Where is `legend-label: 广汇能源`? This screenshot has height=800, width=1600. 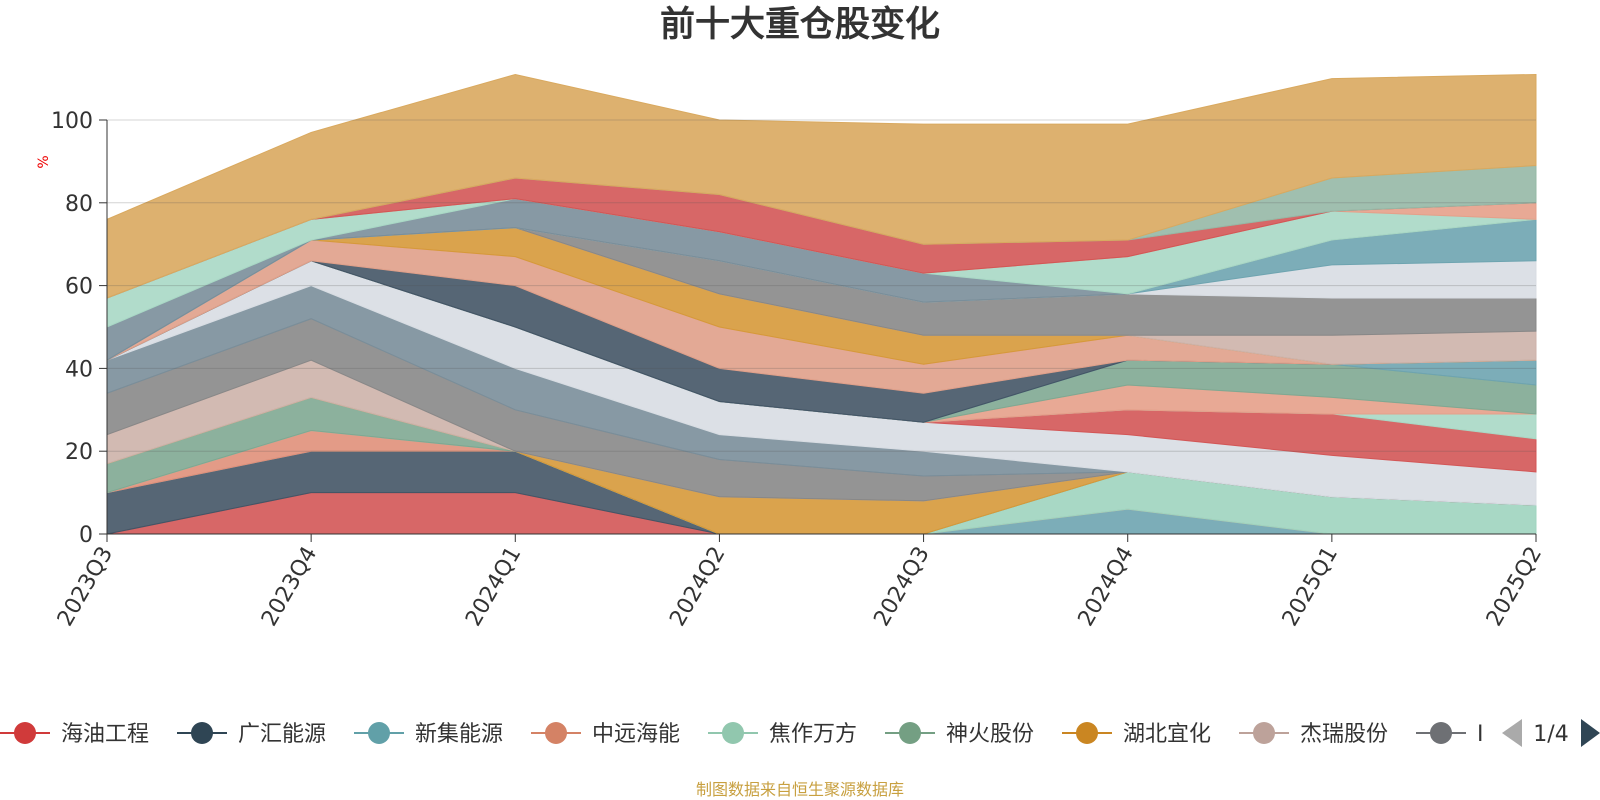 legend-label: 广汇能源 is located at coordinates (282, 734).